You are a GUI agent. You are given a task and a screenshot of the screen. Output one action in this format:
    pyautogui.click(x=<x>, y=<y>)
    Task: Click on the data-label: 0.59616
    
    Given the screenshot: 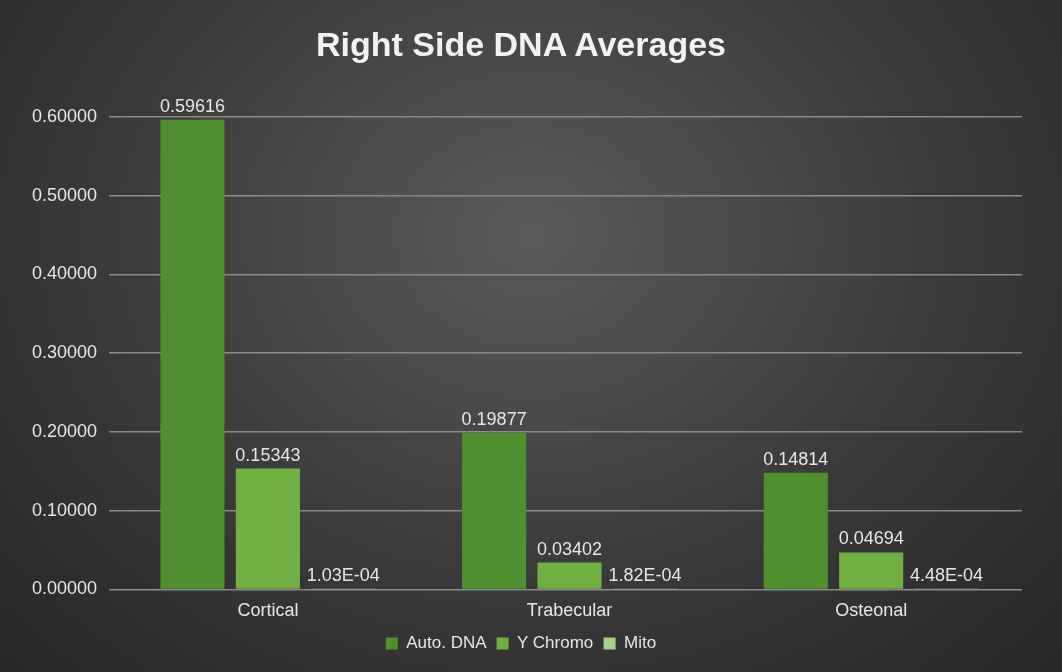 What is the action you would take?
    pyautogui.click(x=192, y=105)
    